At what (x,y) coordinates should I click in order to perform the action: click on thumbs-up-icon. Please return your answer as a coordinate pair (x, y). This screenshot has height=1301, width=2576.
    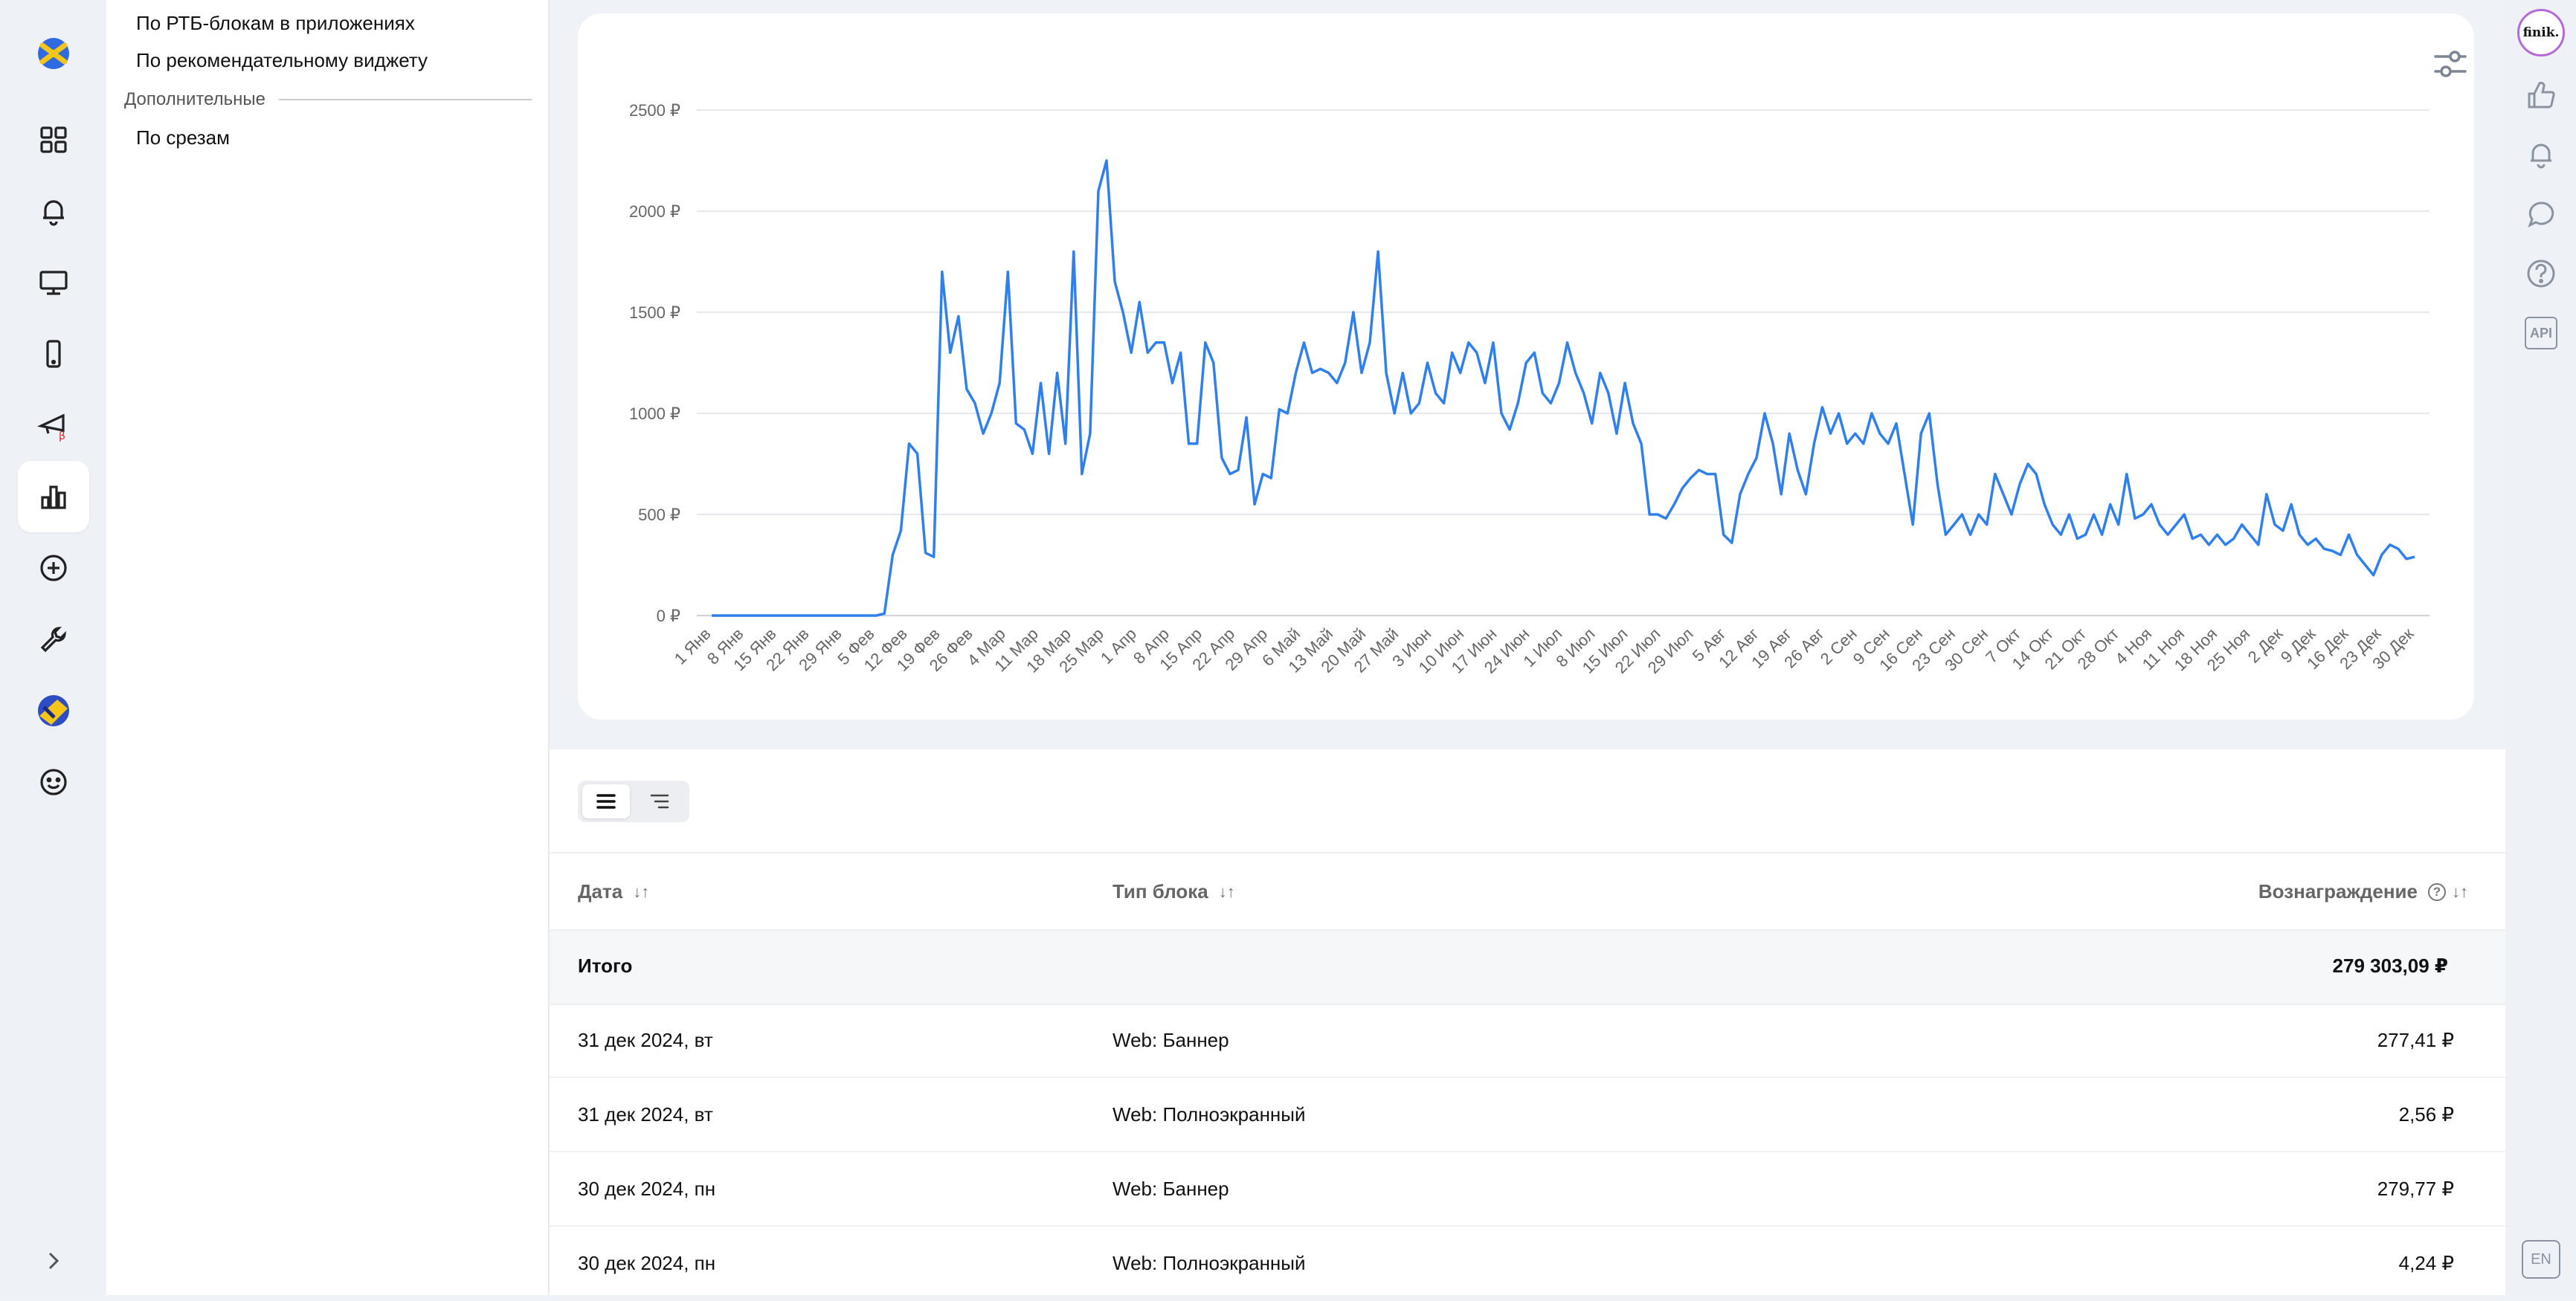
    Looking at the image, I should click on (2541, 95).